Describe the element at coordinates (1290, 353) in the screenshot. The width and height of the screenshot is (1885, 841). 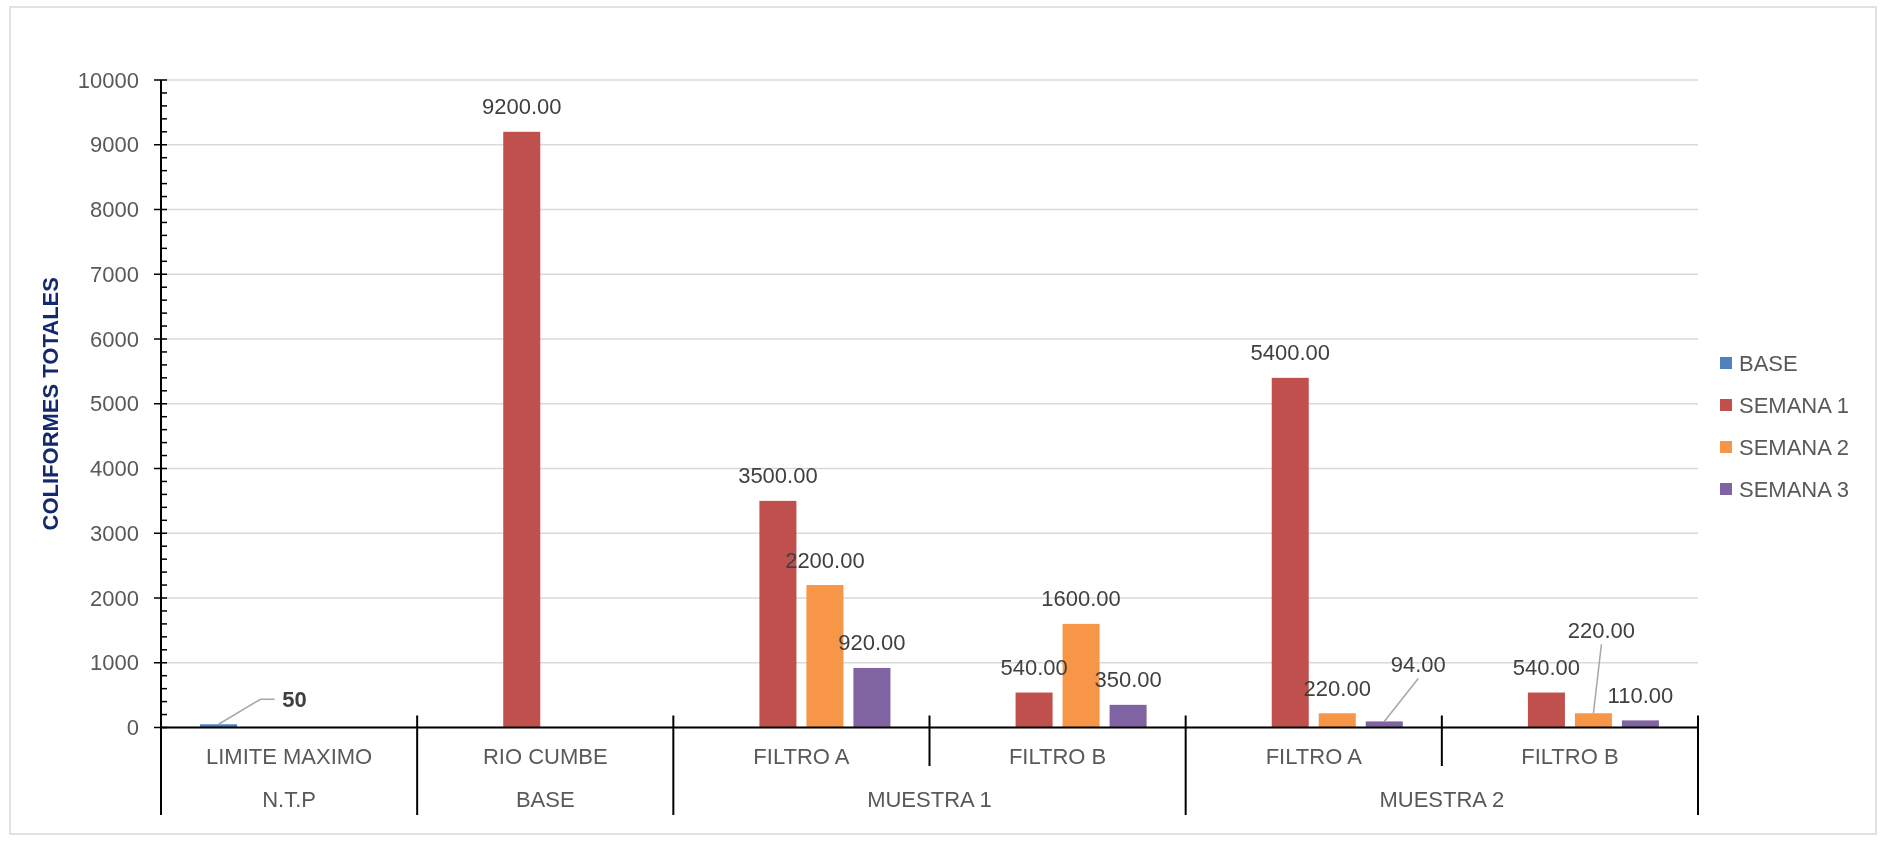
I see `data-label: 5400.00` at that location.